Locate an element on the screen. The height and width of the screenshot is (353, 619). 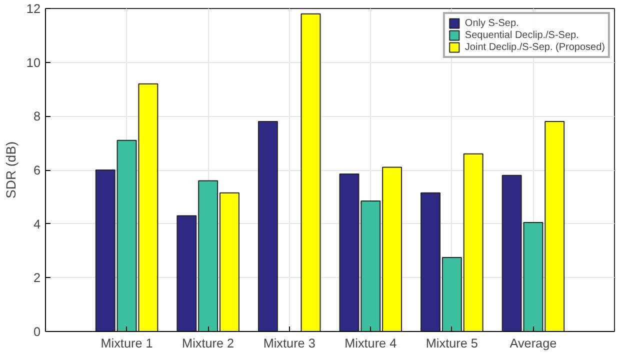
y-tick-label: 10 is located at coordinates (33, 63).